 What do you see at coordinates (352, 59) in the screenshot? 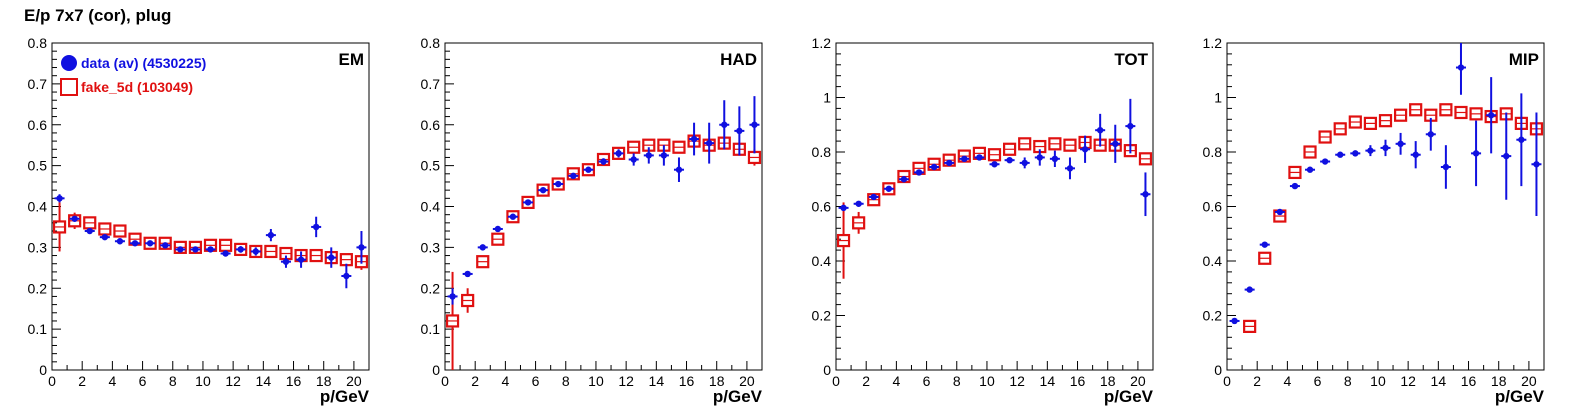
I see `panel-title: EM` at bounding box center [352, 59].